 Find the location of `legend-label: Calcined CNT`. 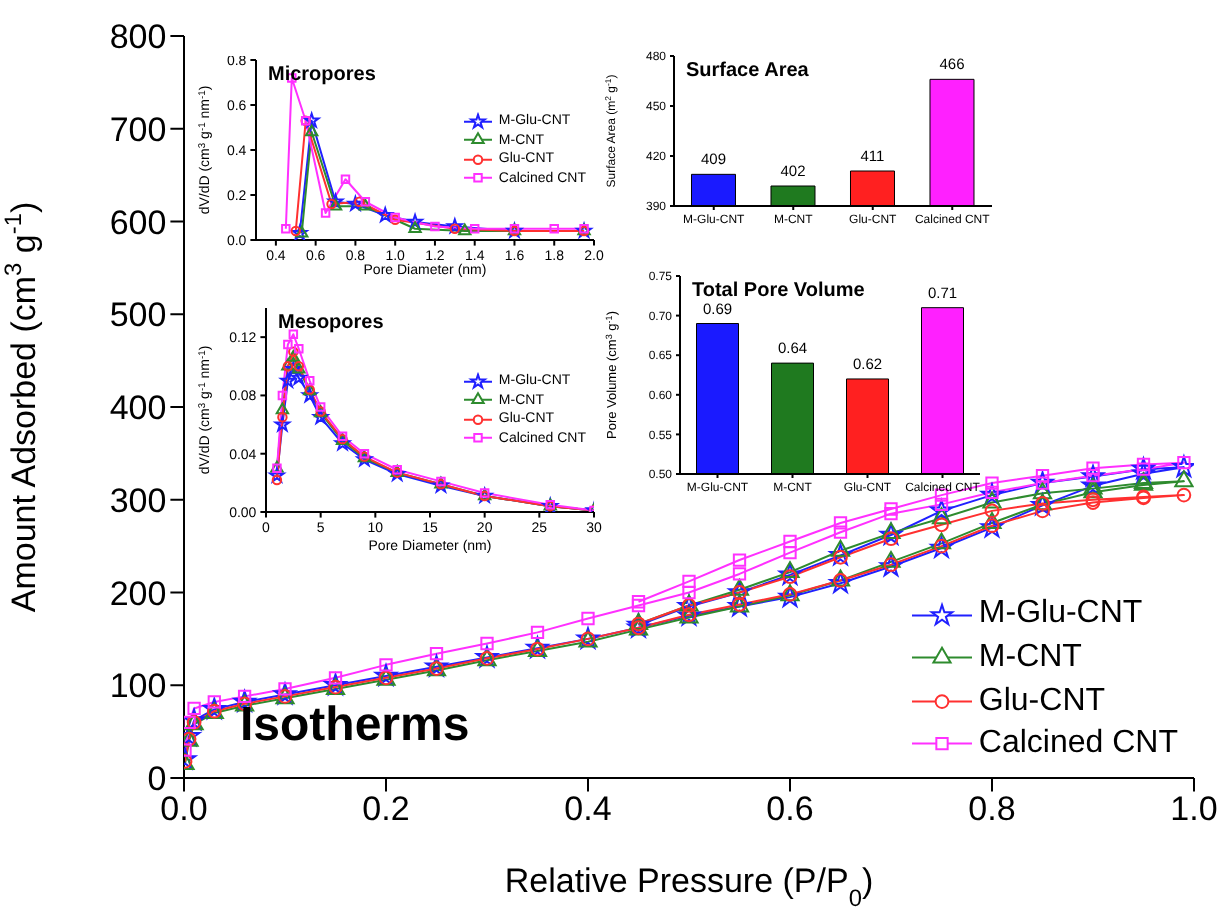

legend-label: Calcined CNT is located at coordinates (1078, 744).